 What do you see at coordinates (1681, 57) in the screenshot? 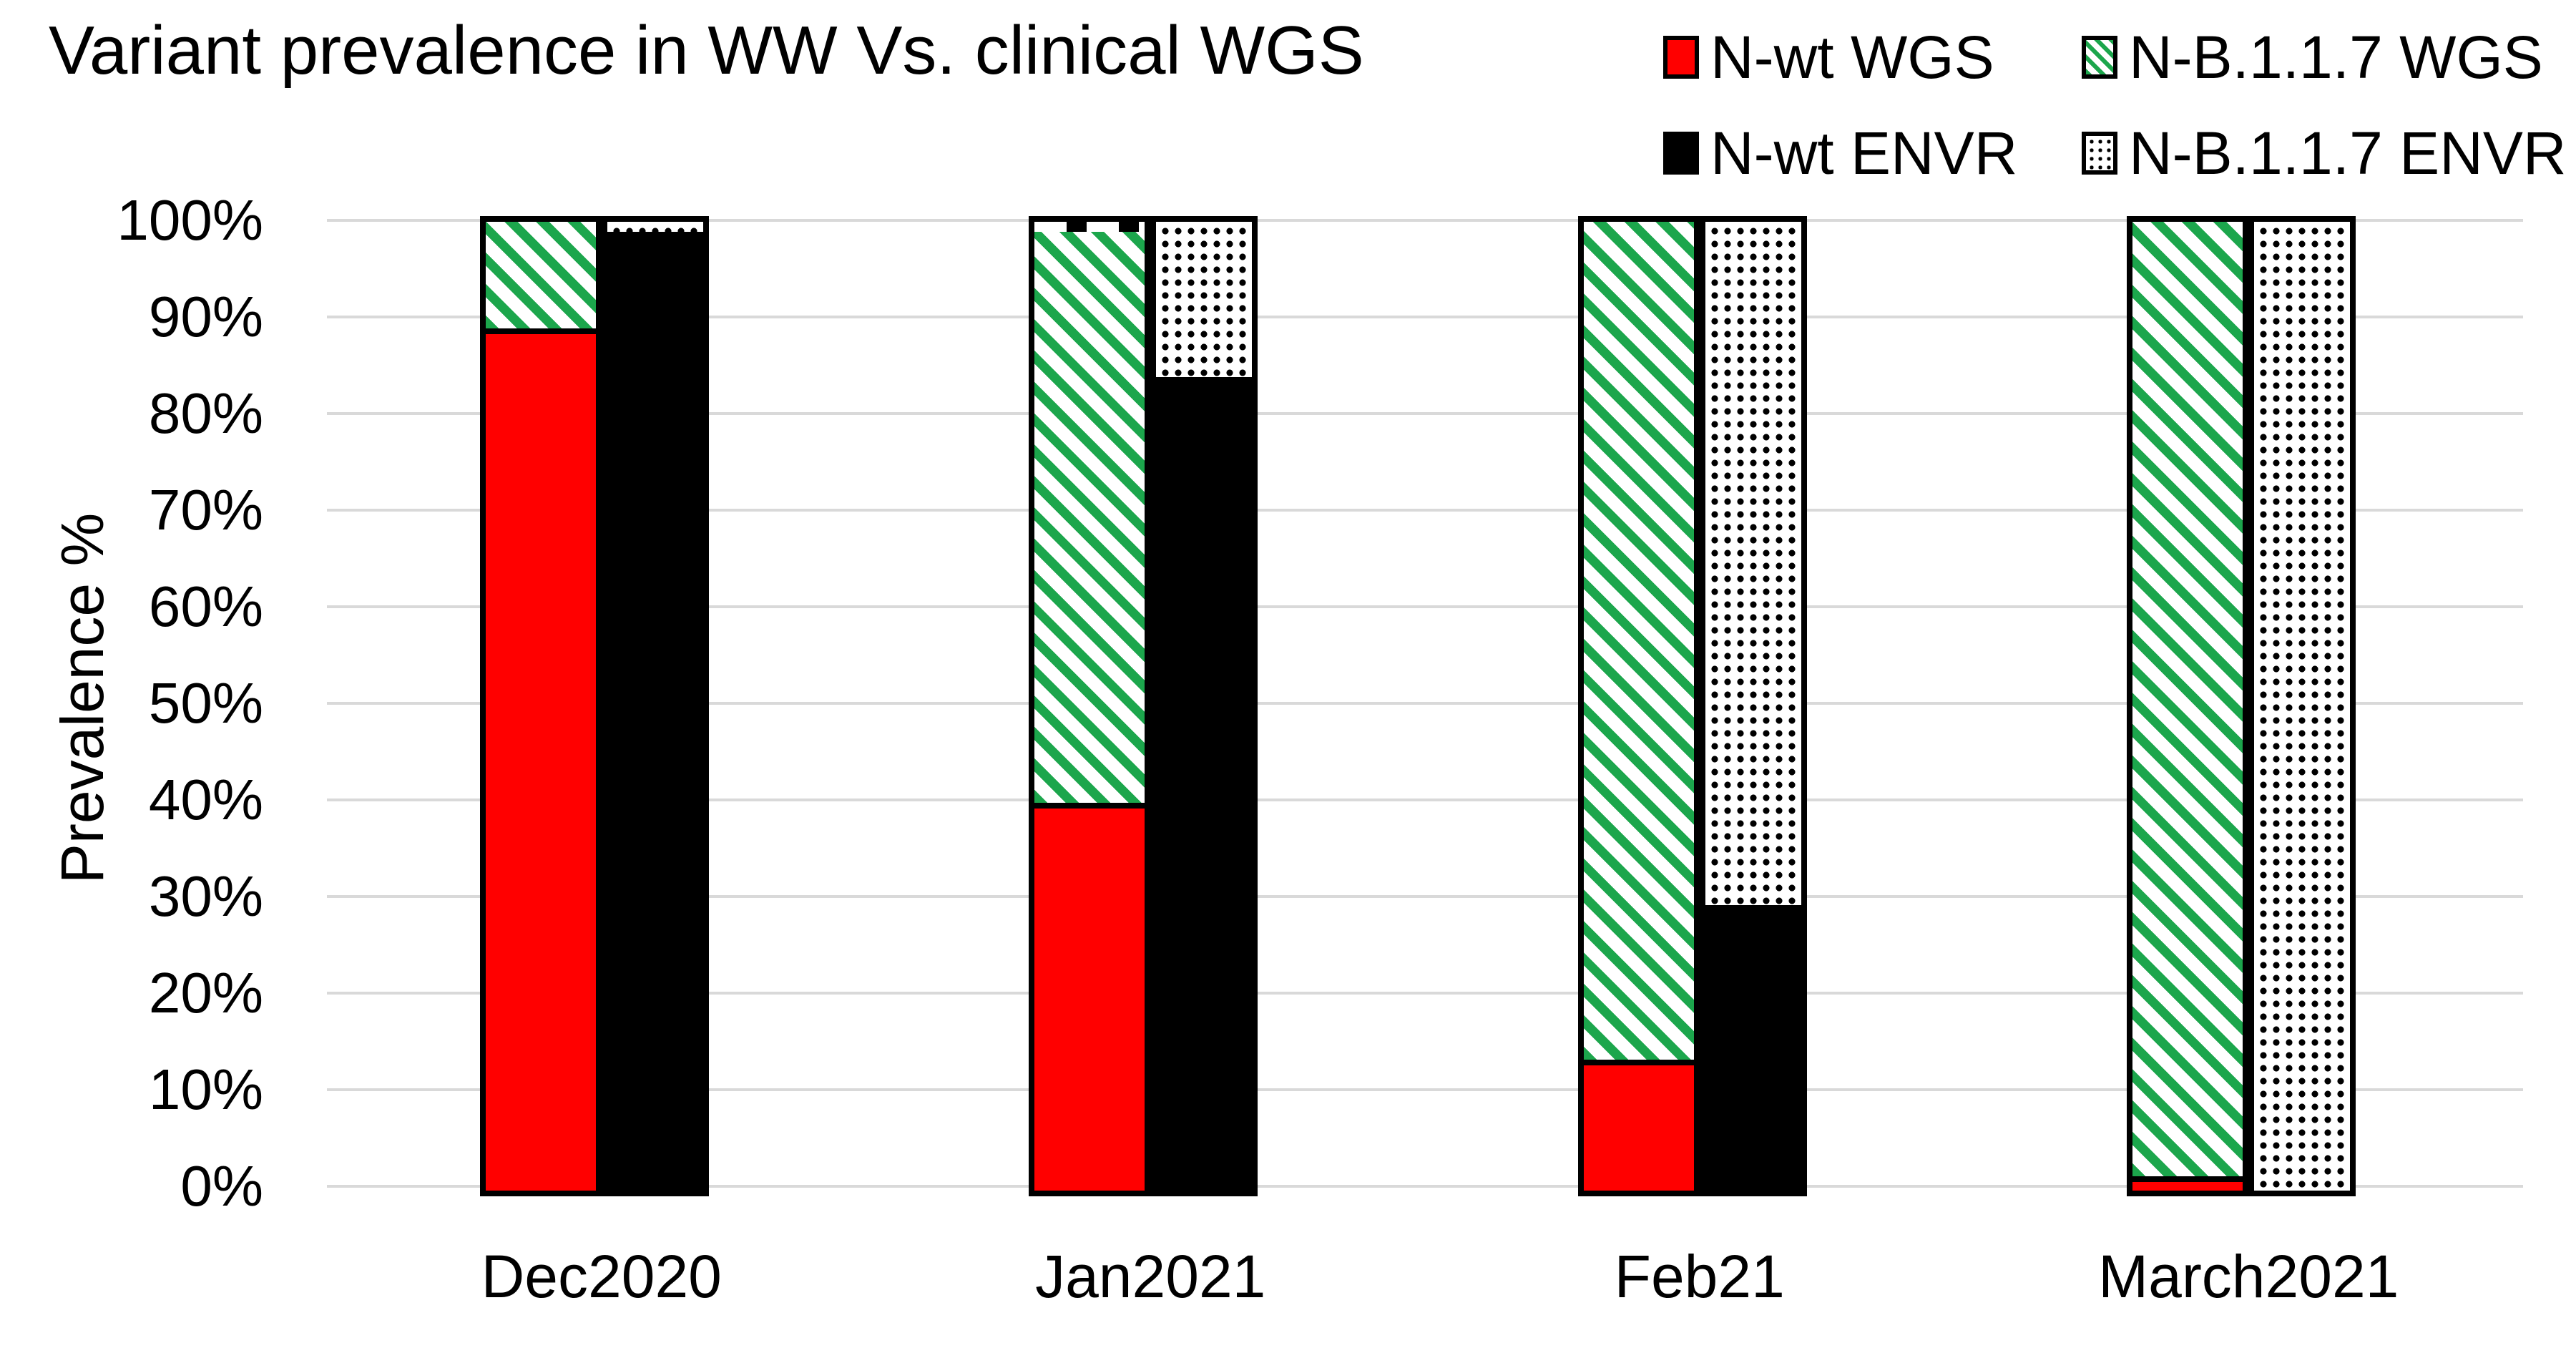
I see `solid-red-swatch-icon` at bounding box center [1681, 57].